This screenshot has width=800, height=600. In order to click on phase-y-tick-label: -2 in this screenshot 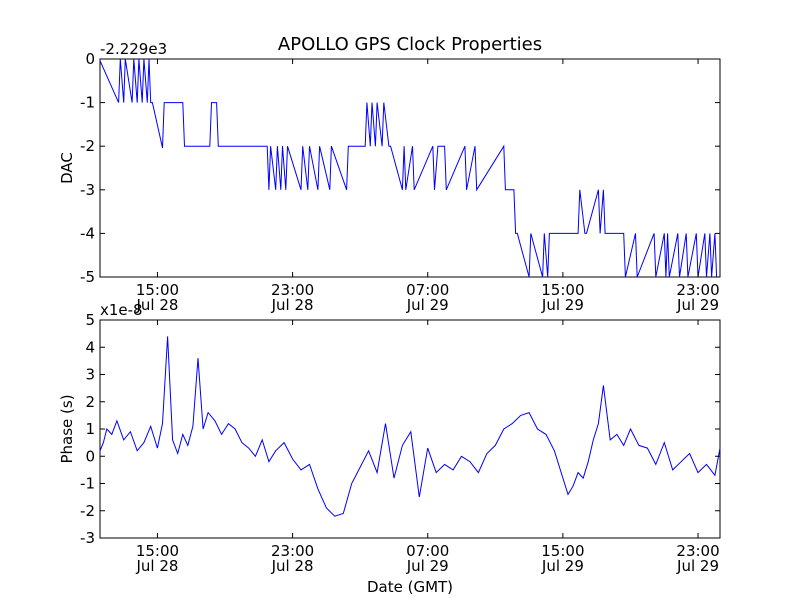, I will do `click(87, 511)`.